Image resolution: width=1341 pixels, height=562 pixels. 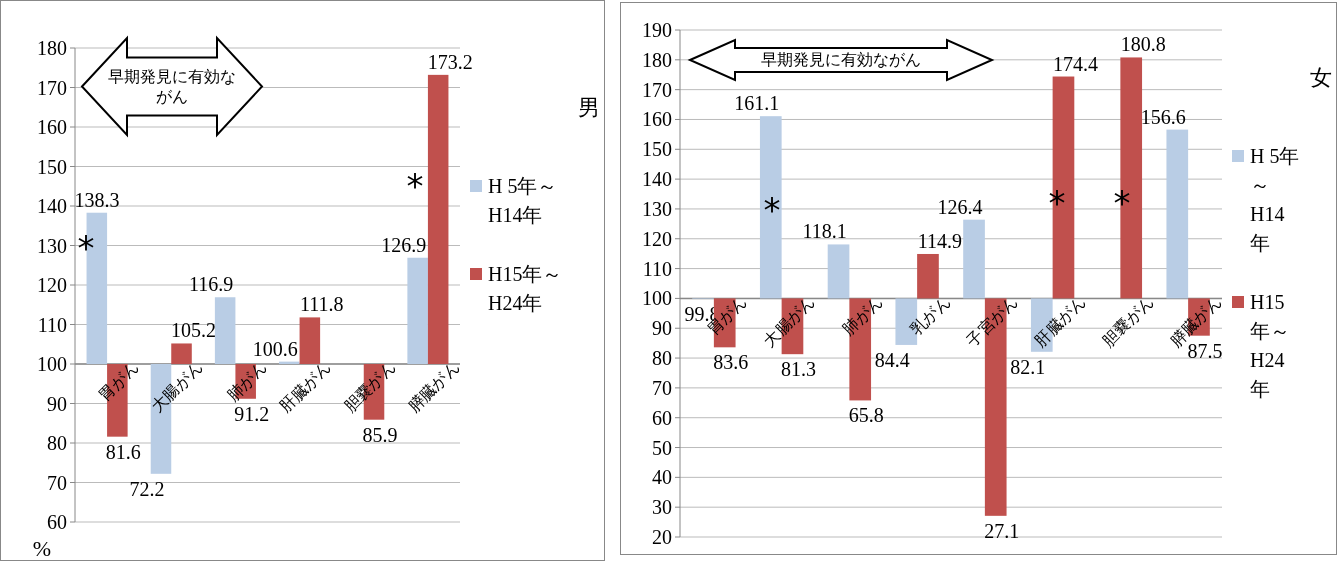 I want to click on x-tick-label: 子宮がん, so click(x=992, y=321).